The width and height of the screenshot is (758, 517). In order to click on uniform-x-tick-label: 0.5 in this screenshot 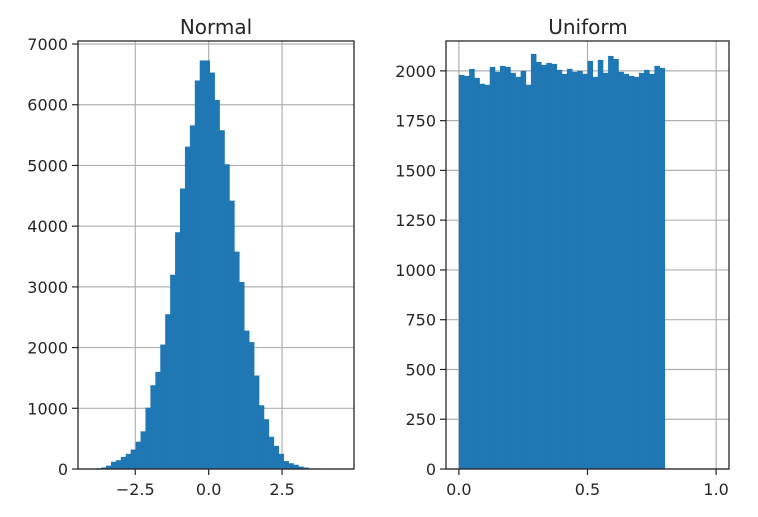, I will do `click(587, 489)`.